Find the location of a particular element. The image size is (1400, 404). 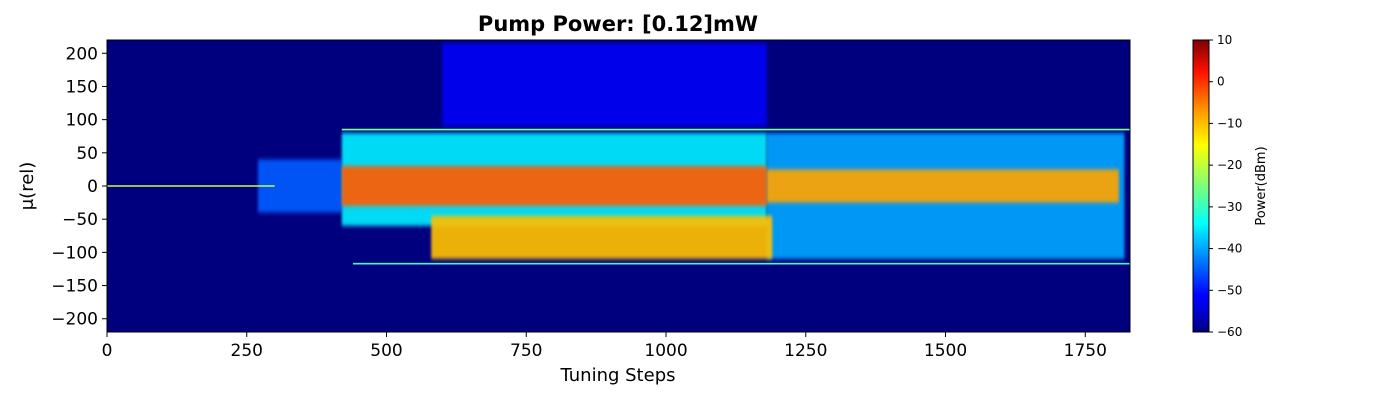

colorbar-tick-label: 0 is located at coordinates (1221, 82).